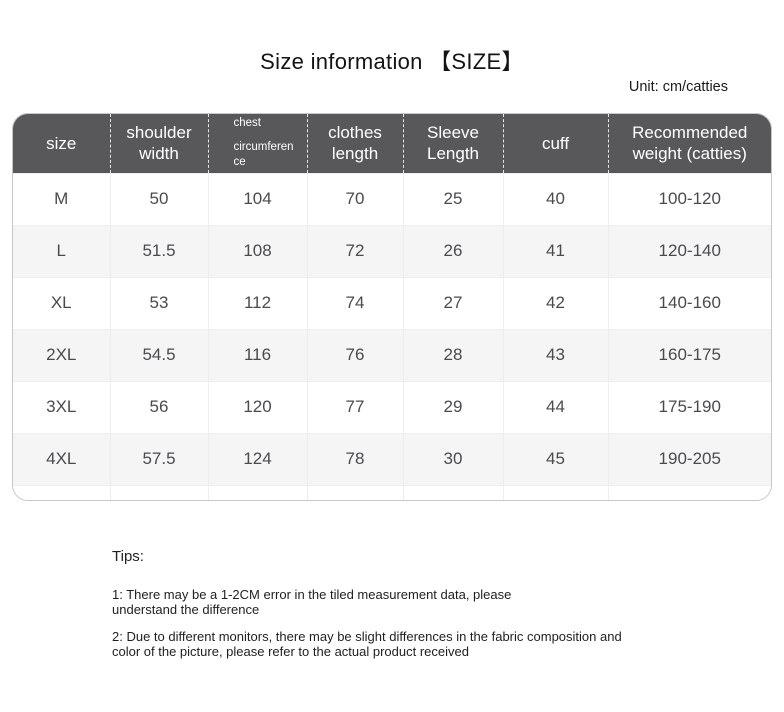 The width and height of the screenshot is (784, 712). I want to click on tips-heading: Tips:, so click(128, 556).